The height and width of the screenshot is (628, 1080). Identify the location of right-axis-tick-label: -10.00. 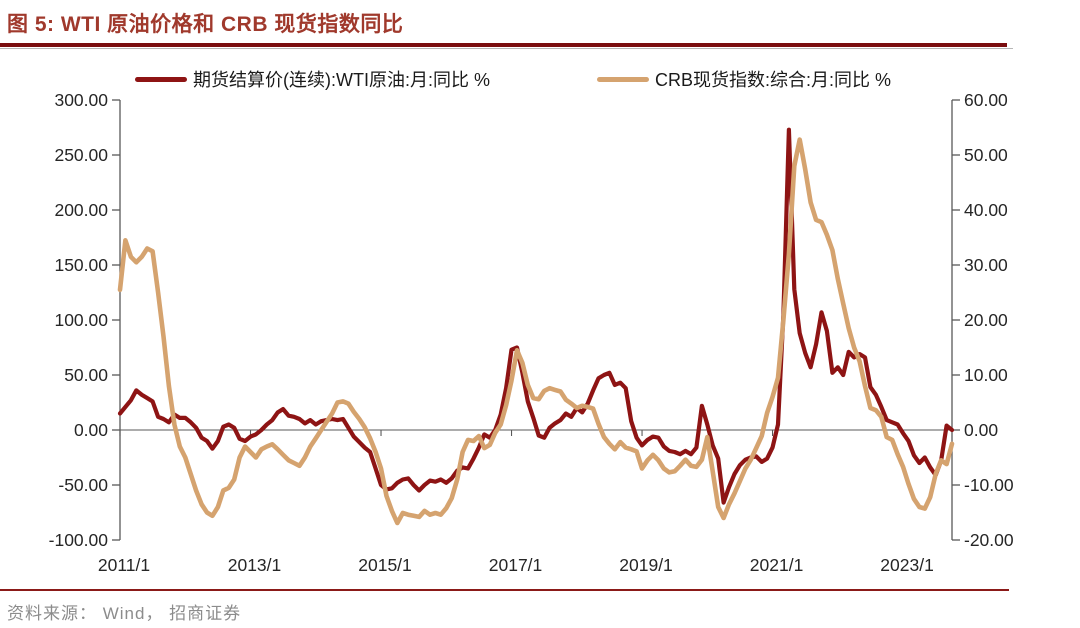
(989, 485).